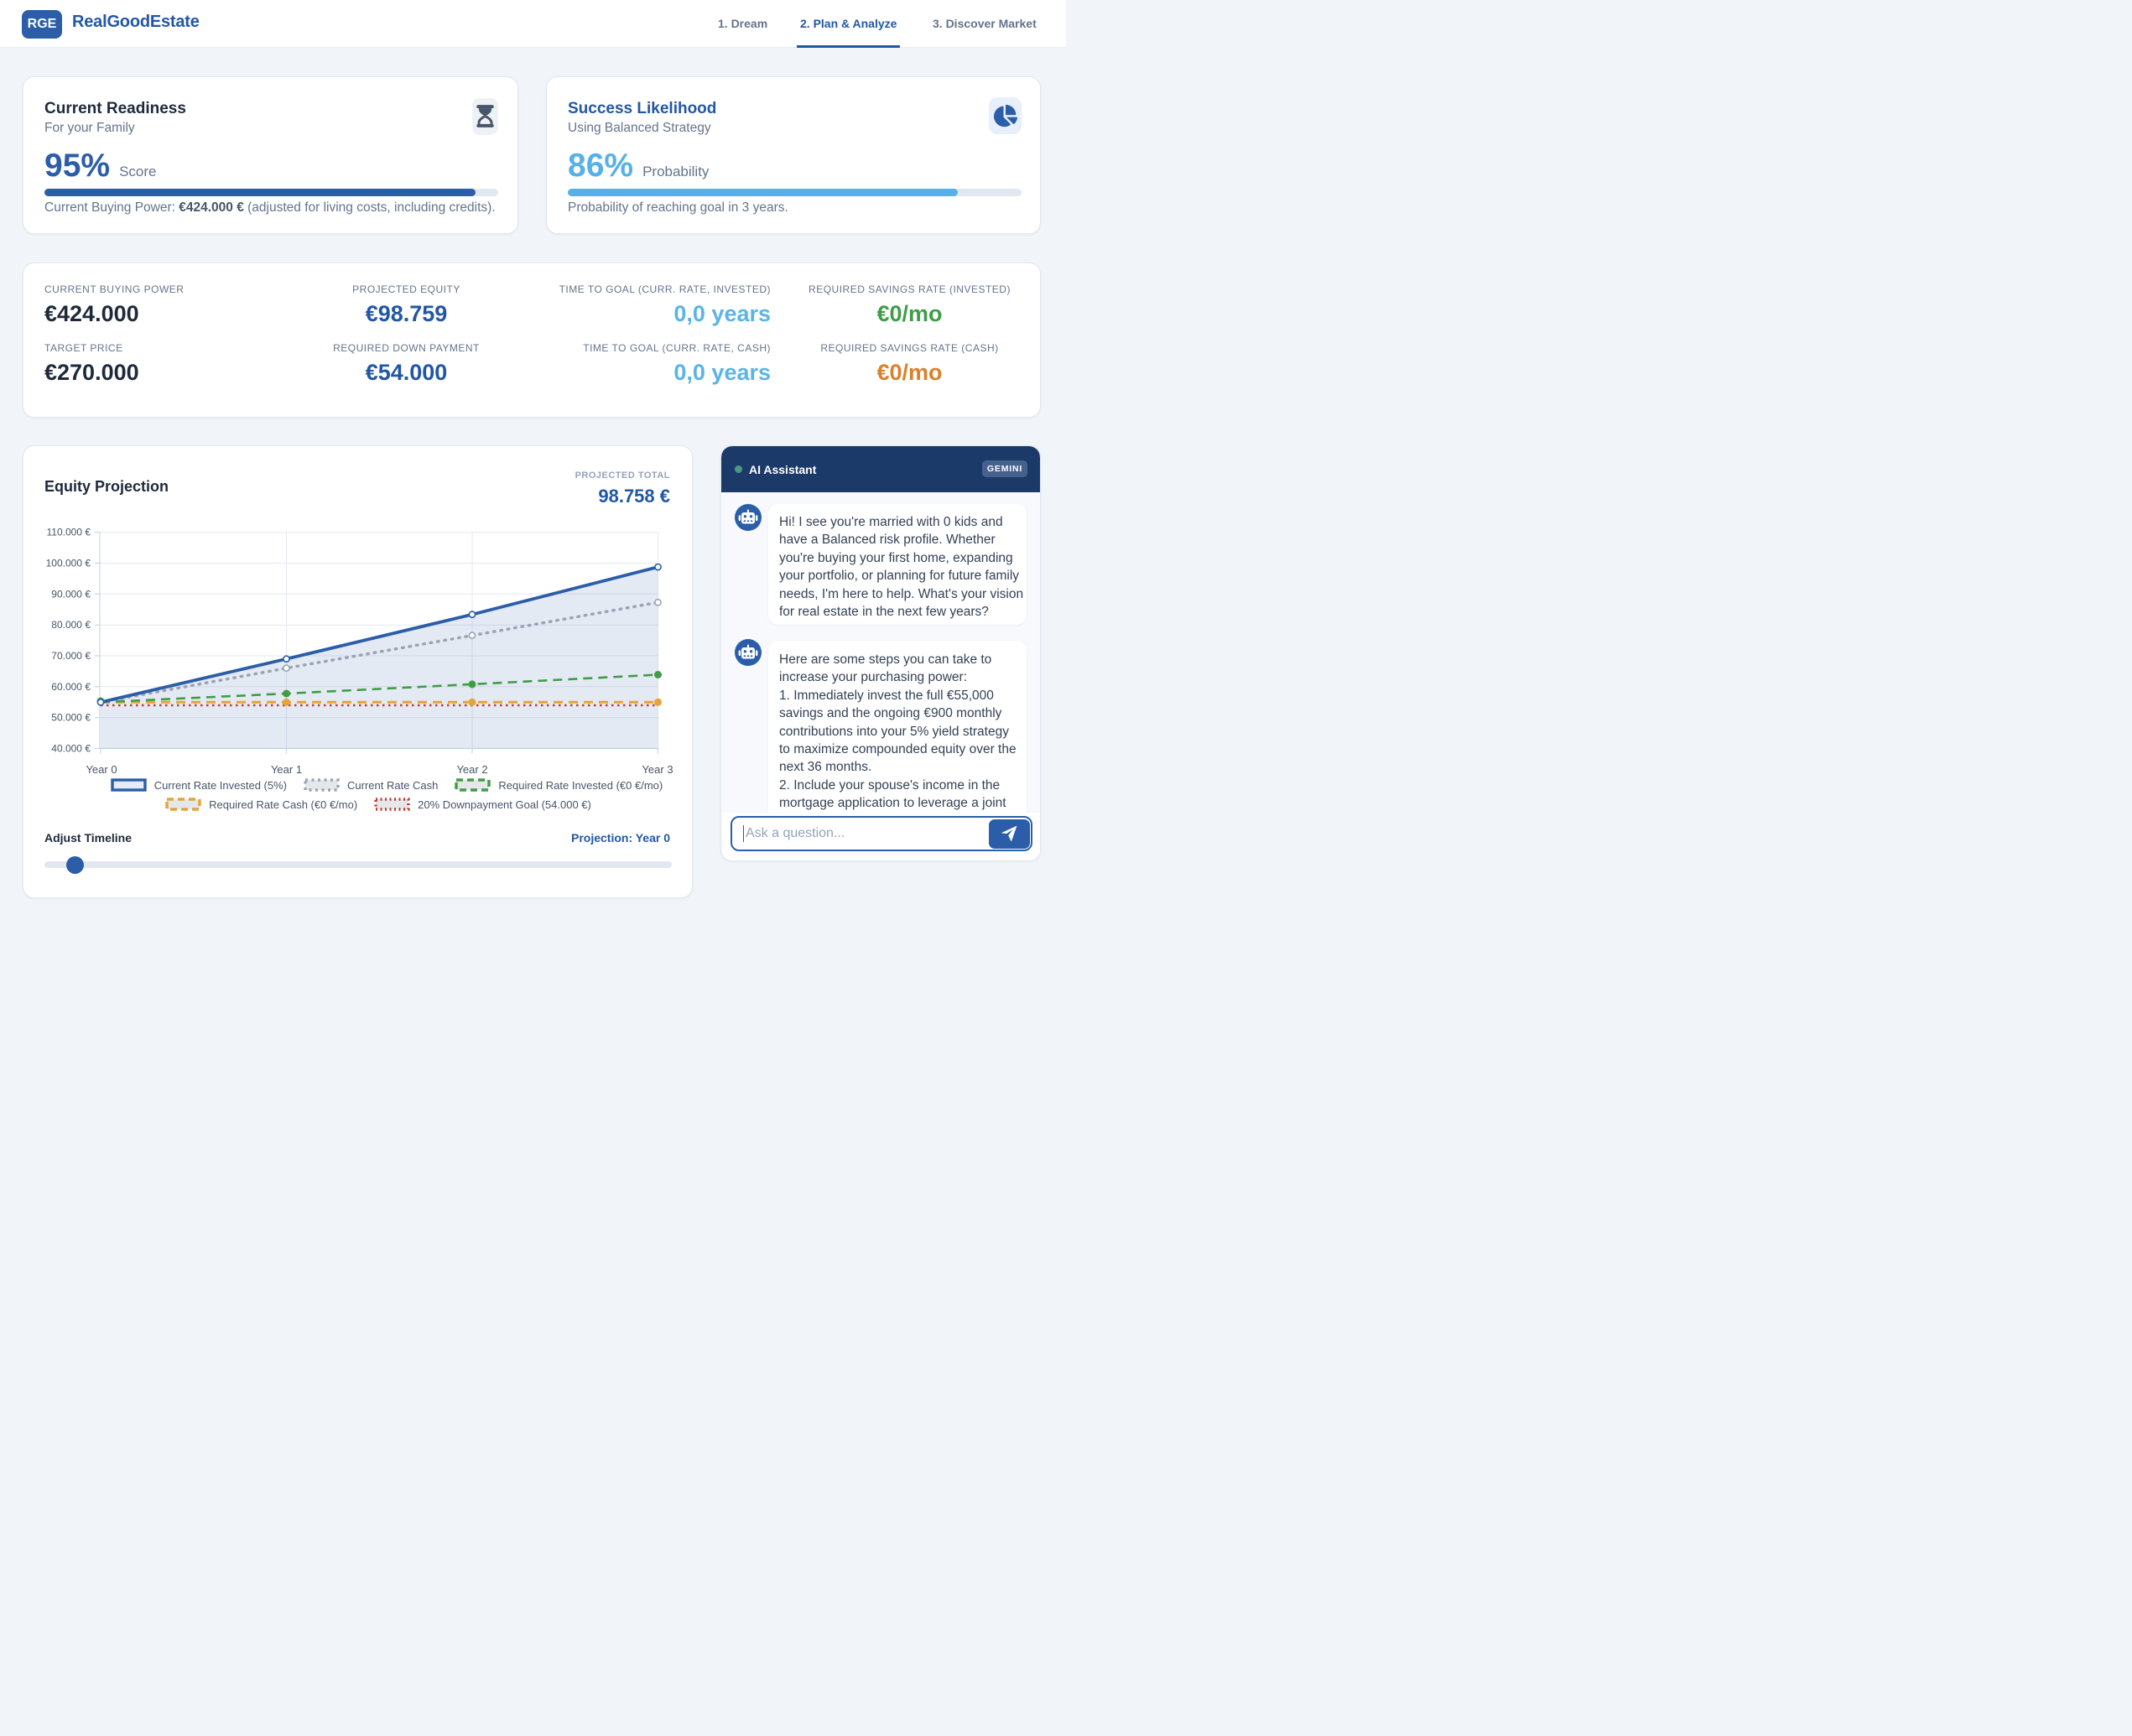  What do you see at coordinates (658, 770) in the screenshot?
I see `svg-text: Year 3` at bounding box center [658, 770].